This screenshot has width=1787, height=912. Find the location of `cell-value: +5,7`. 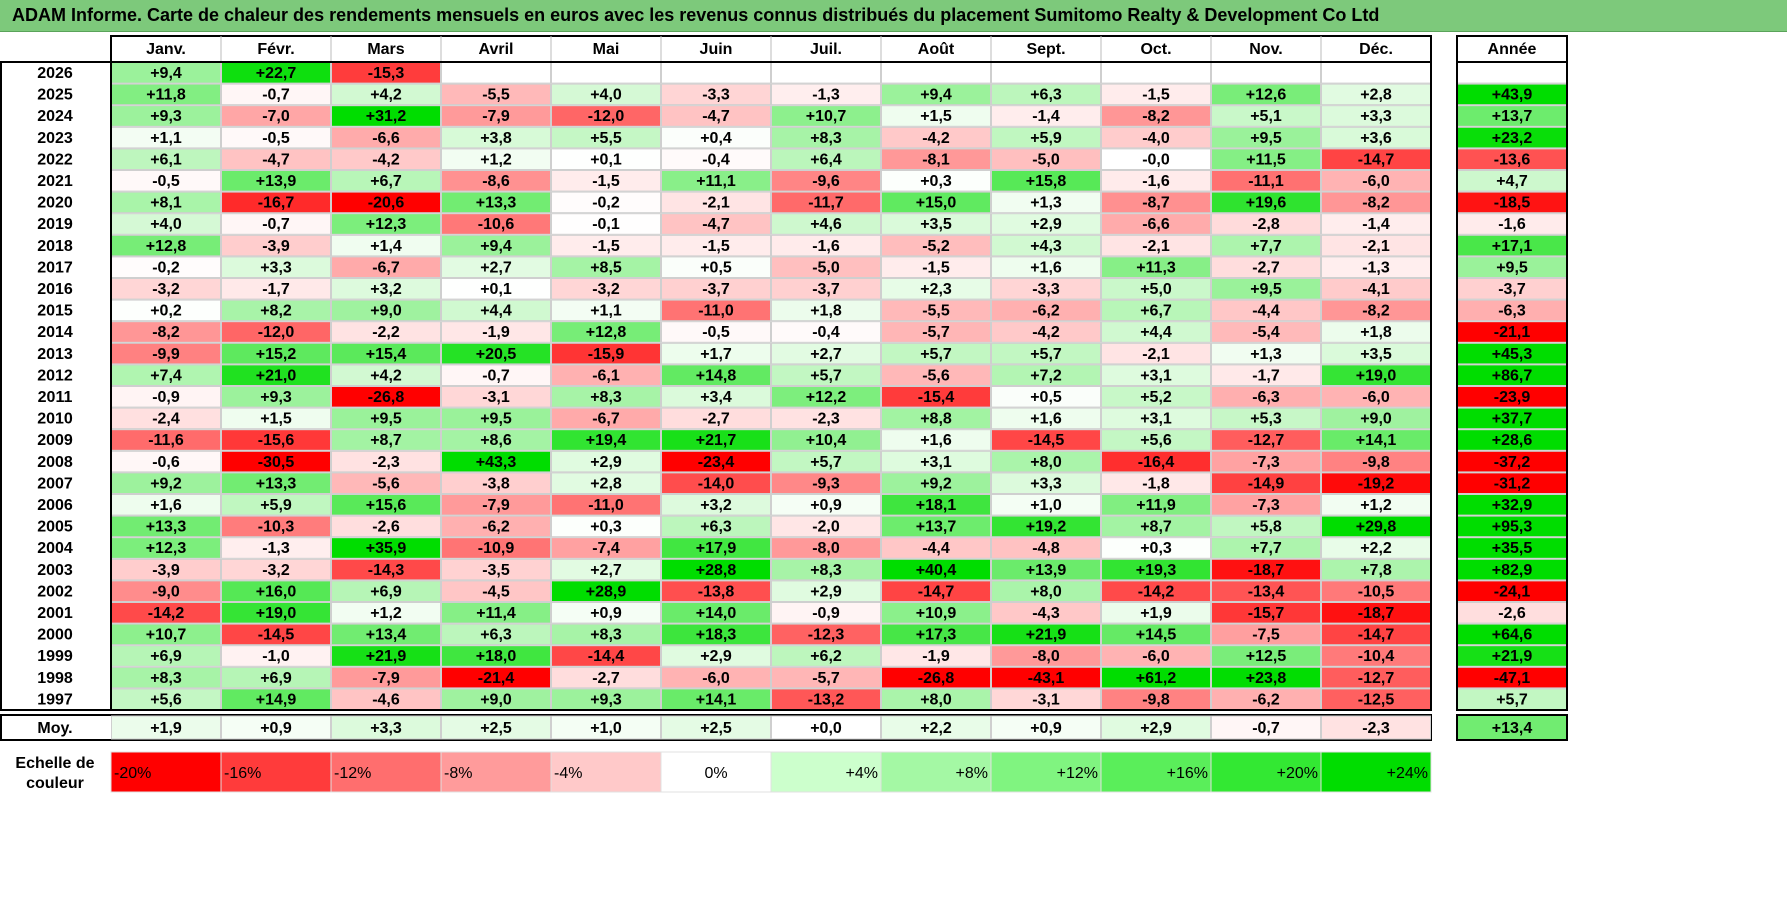

cell-value: +5,7 is located at coordinates (826, 462).